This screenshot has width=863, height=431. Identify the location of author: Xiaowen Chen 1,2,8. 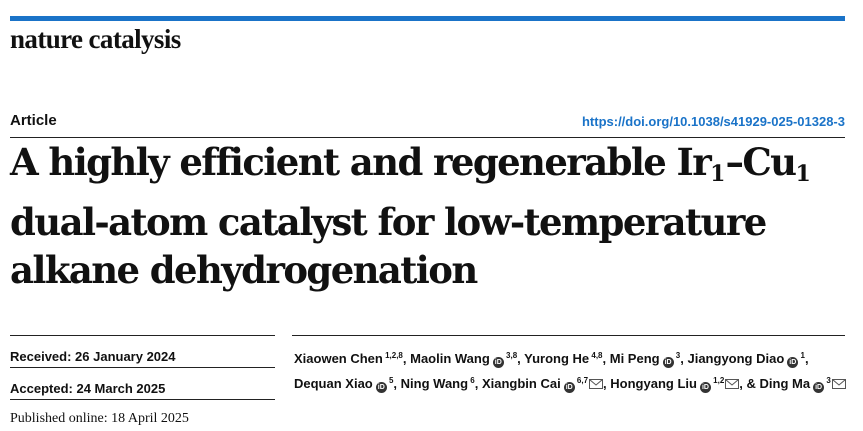
(348, 358).